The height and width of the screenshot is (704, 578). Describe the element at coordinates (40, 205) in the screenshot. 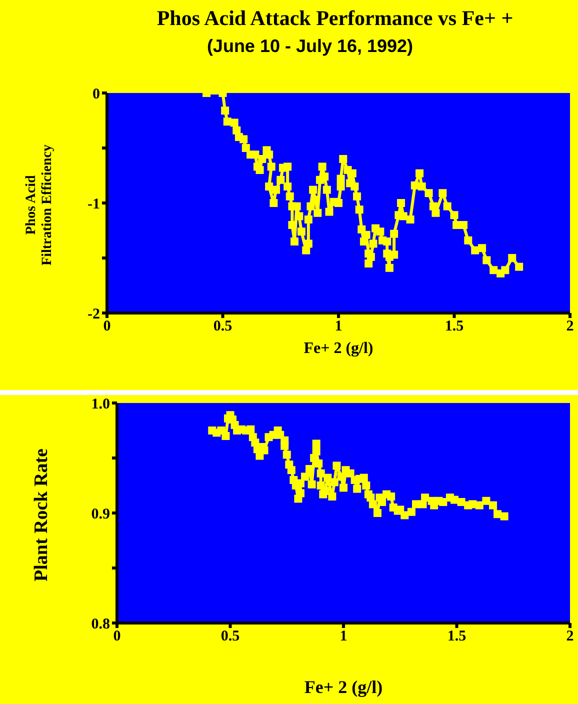

I see `y-axis-title: Phos Acid Filtration Efficiency` at that location.